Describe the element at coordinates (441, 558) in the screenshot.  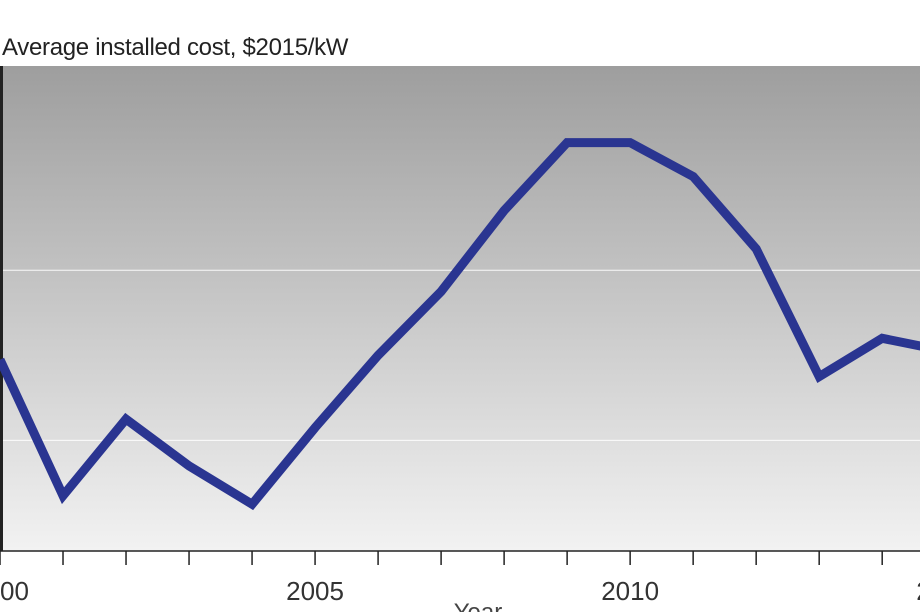
I see `x-axis-ticks` at that location.